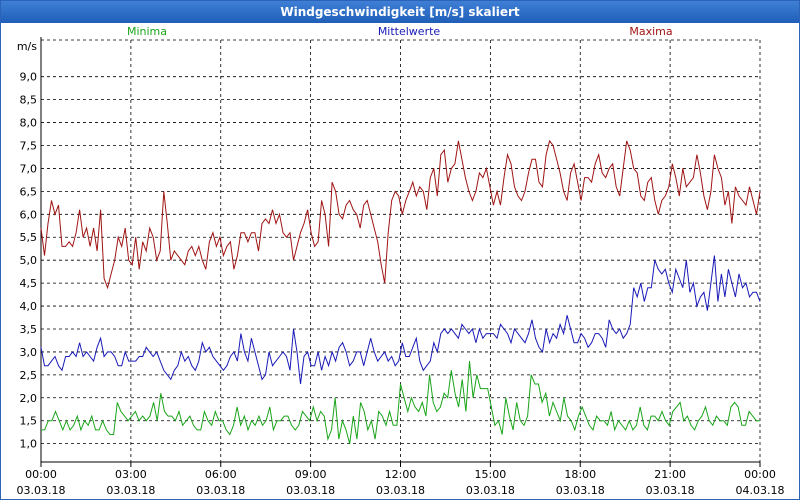 This screenshot has width=800, height=500. What do you see at coordinates (29, 375) in the screenshot?
I see `y-tick-label: 2,5` at bounding box center [29, 375].